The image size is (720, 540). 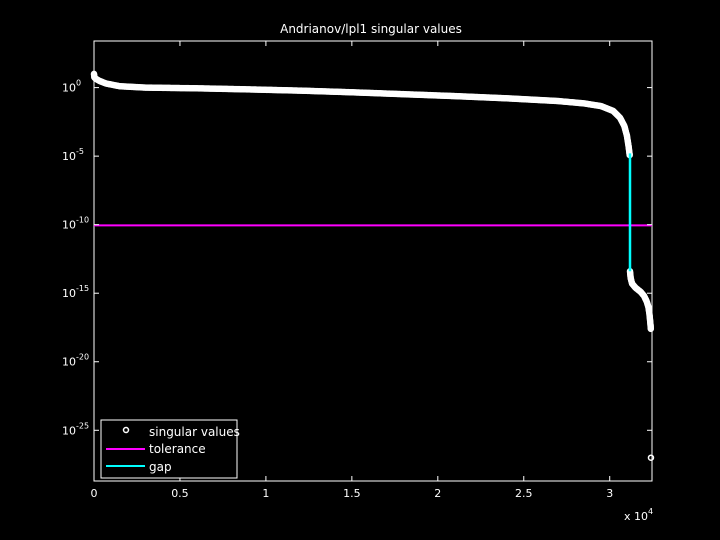 What do you see at coordinates (650, 511) in the screenshot?
I see `x-multiplier-exponent: 4` at bounding box center [650, 511].